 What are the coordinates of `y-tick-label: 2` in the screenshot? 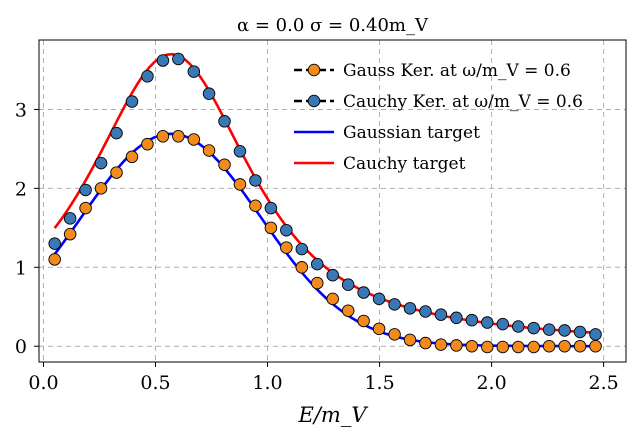 It's located at (21, 189).